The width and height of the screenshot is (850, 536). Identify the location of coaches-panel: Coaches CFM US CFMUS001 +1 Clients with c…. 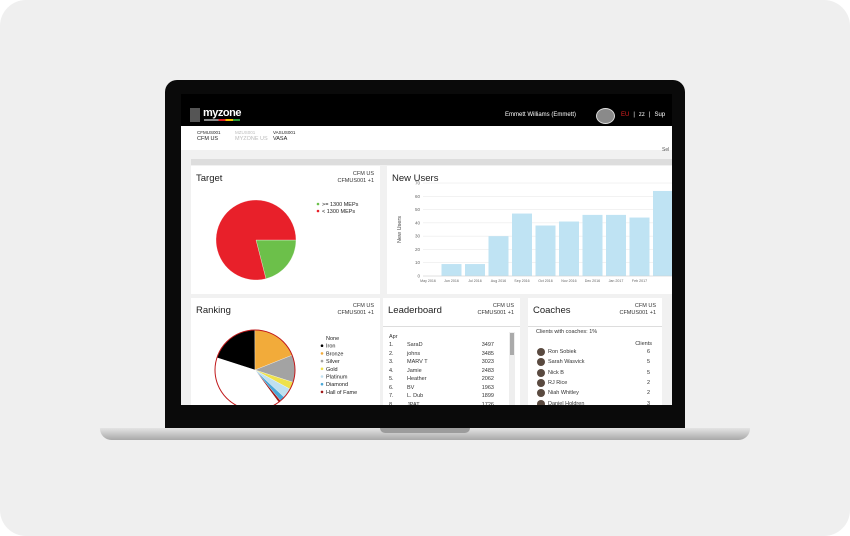
(595, 351).